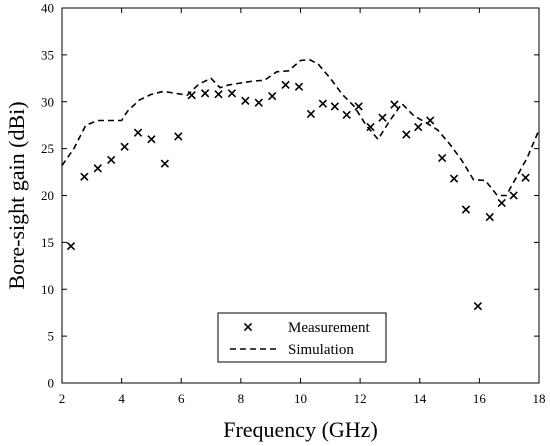 Image resolution: width=550 pixels, height=446 pixels. I want to click on legend-marker-glyph, so click(248, 327).